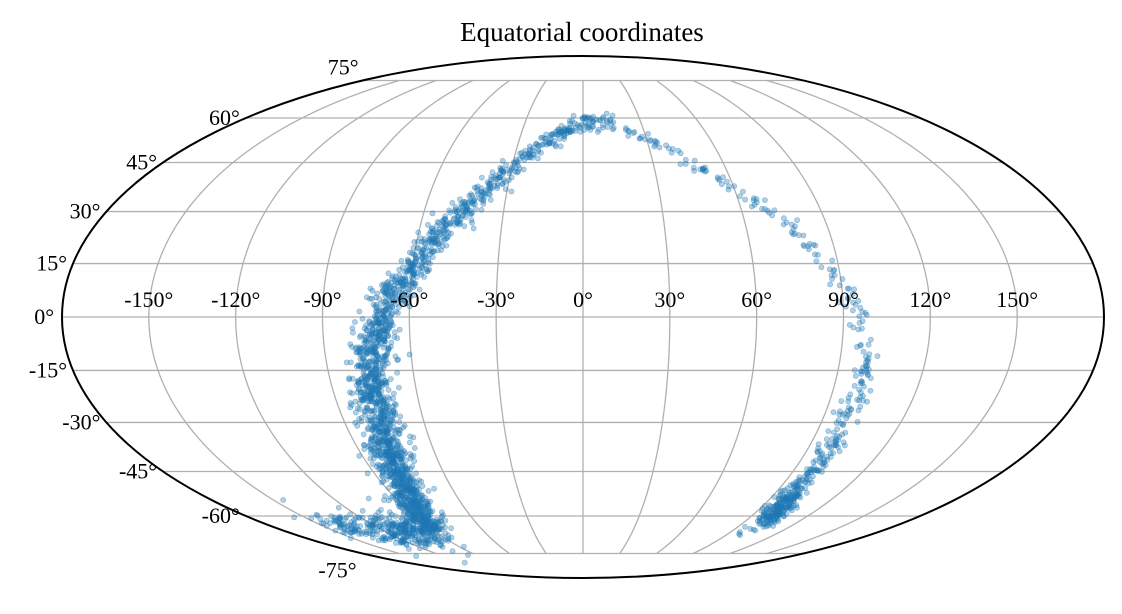 This screenshot has height=614, width=1122. Describe the element at coordinates (582, 32) in the screenshot. I see `chart-title: Equatorial coordinates` at that location.